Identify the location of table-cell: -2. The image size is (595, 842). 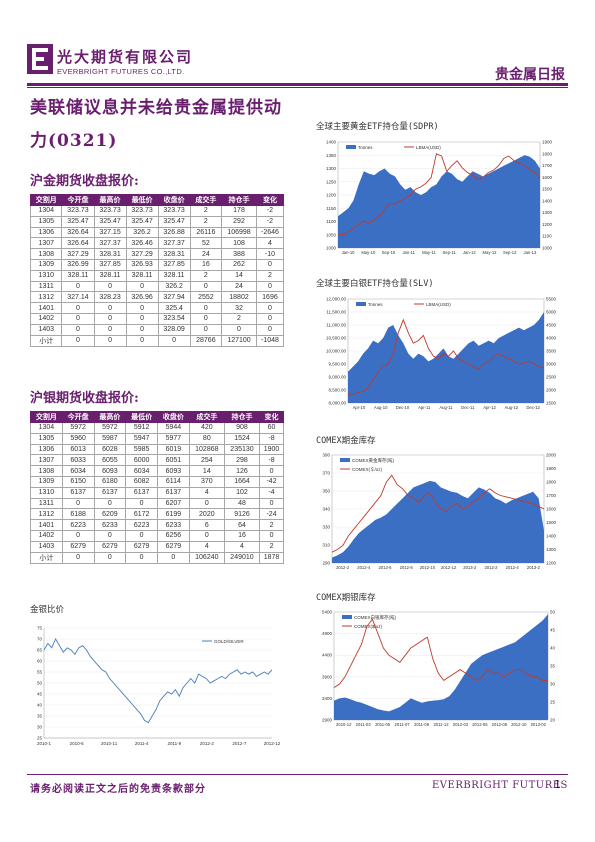
(270, 211).